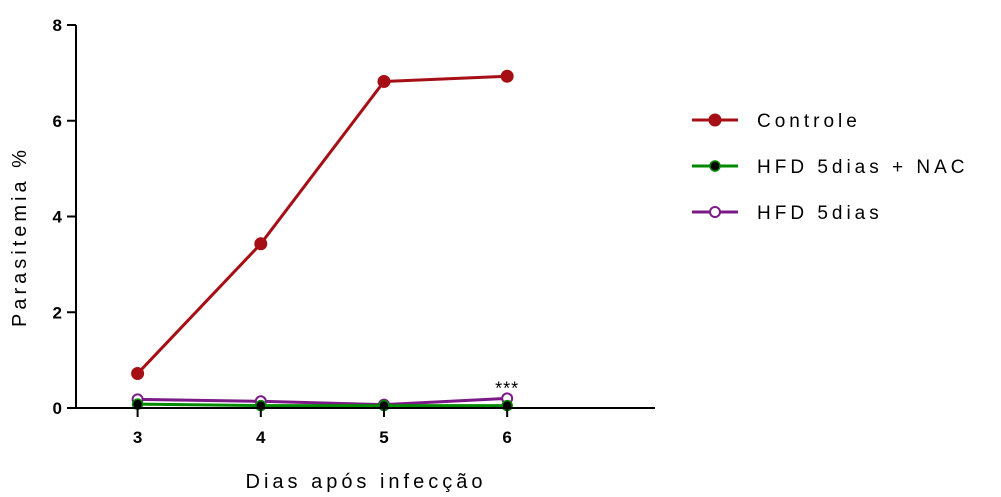 This screenshot has height=497, width=1001. I want to click on significance-annotation: ***, so click(507, 388).